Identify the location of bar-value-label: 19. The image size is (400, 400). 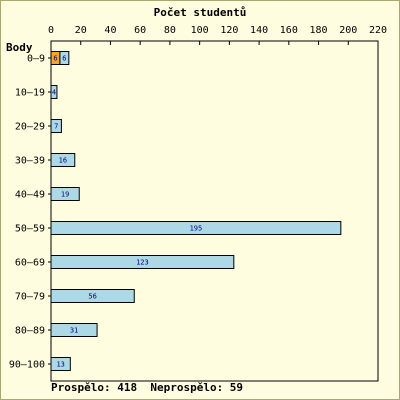
(65, 195).